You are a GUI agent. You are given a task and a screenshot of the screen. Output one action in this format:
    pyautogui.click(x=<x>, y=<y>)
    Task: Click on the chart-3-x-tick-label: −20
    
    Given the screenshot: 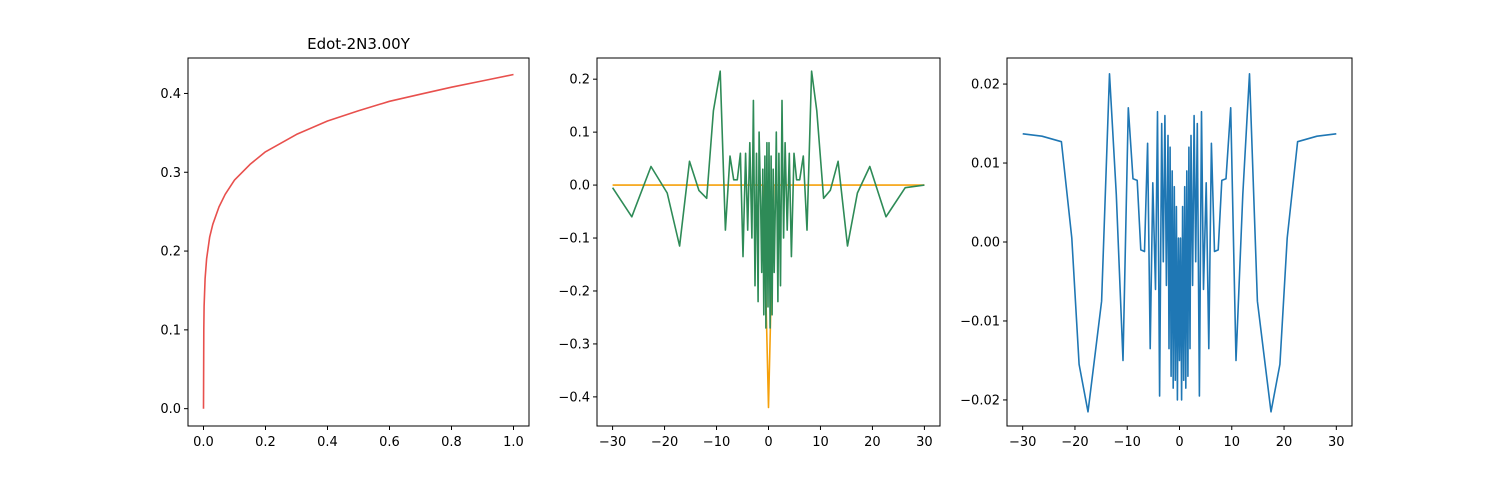 What is the action you would take?
    pyautogui.click(x=1074, y=442)
    